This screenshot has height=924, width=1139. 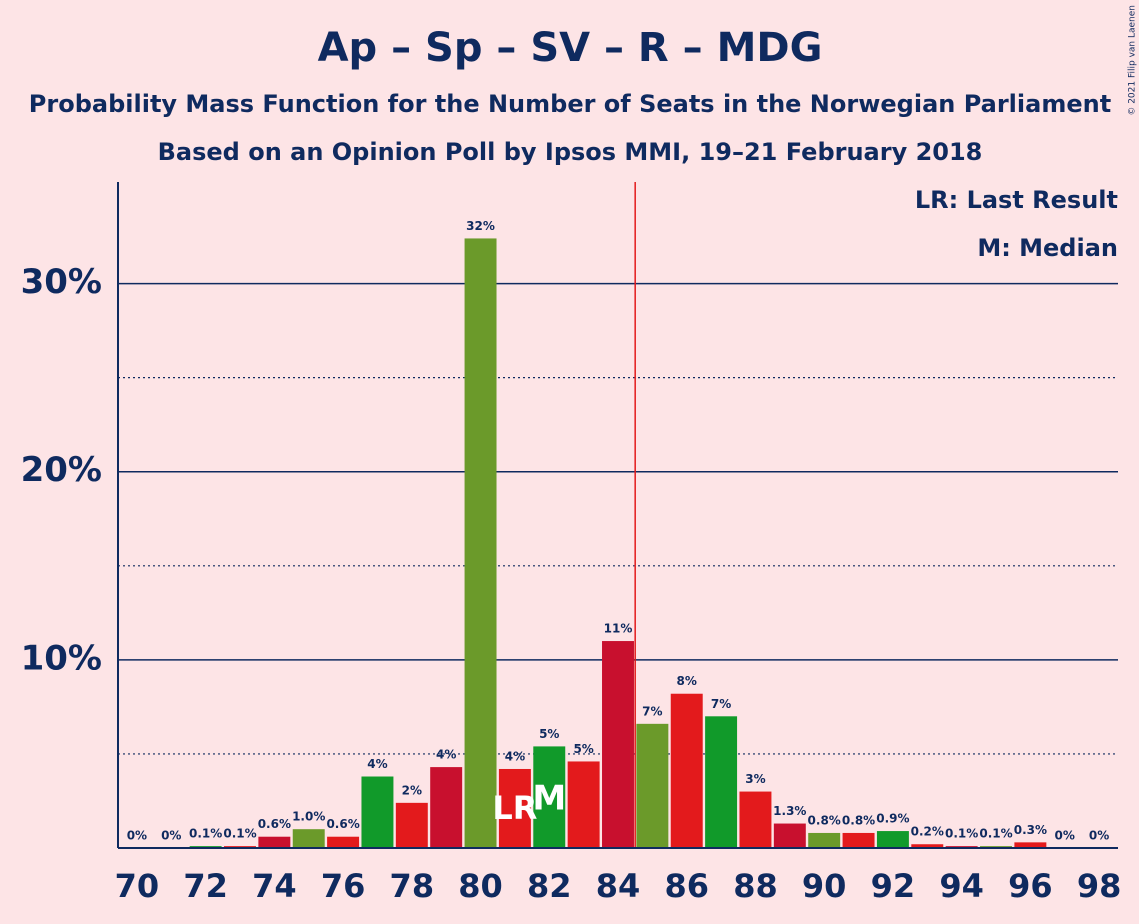 I want to click on x-tick-label: 82, so click(x=549, y=886).